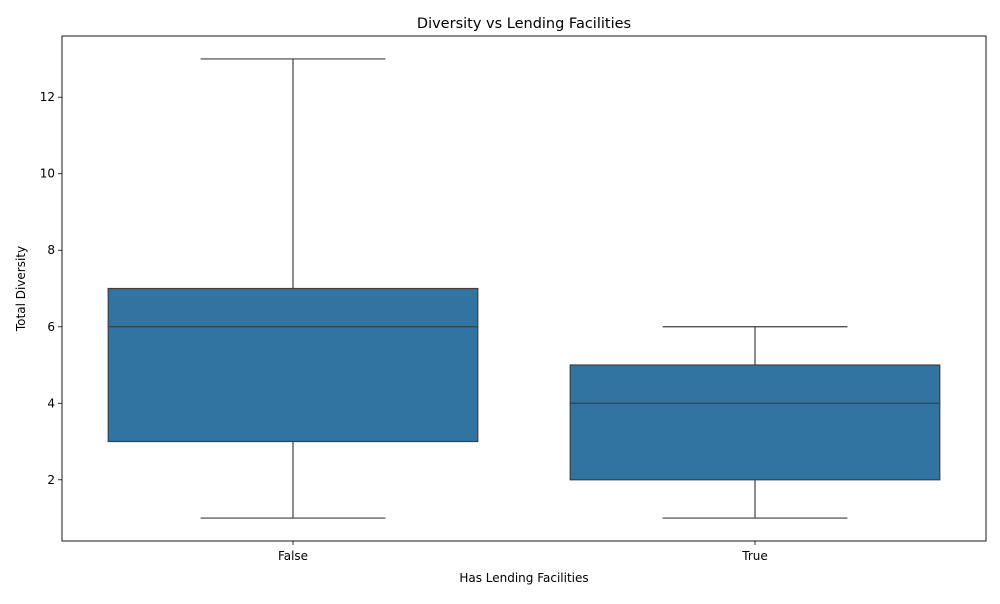 The width and height of the screenshot is (1000, 604). I want to click on y-tick-label: 10, so click(47, 174).